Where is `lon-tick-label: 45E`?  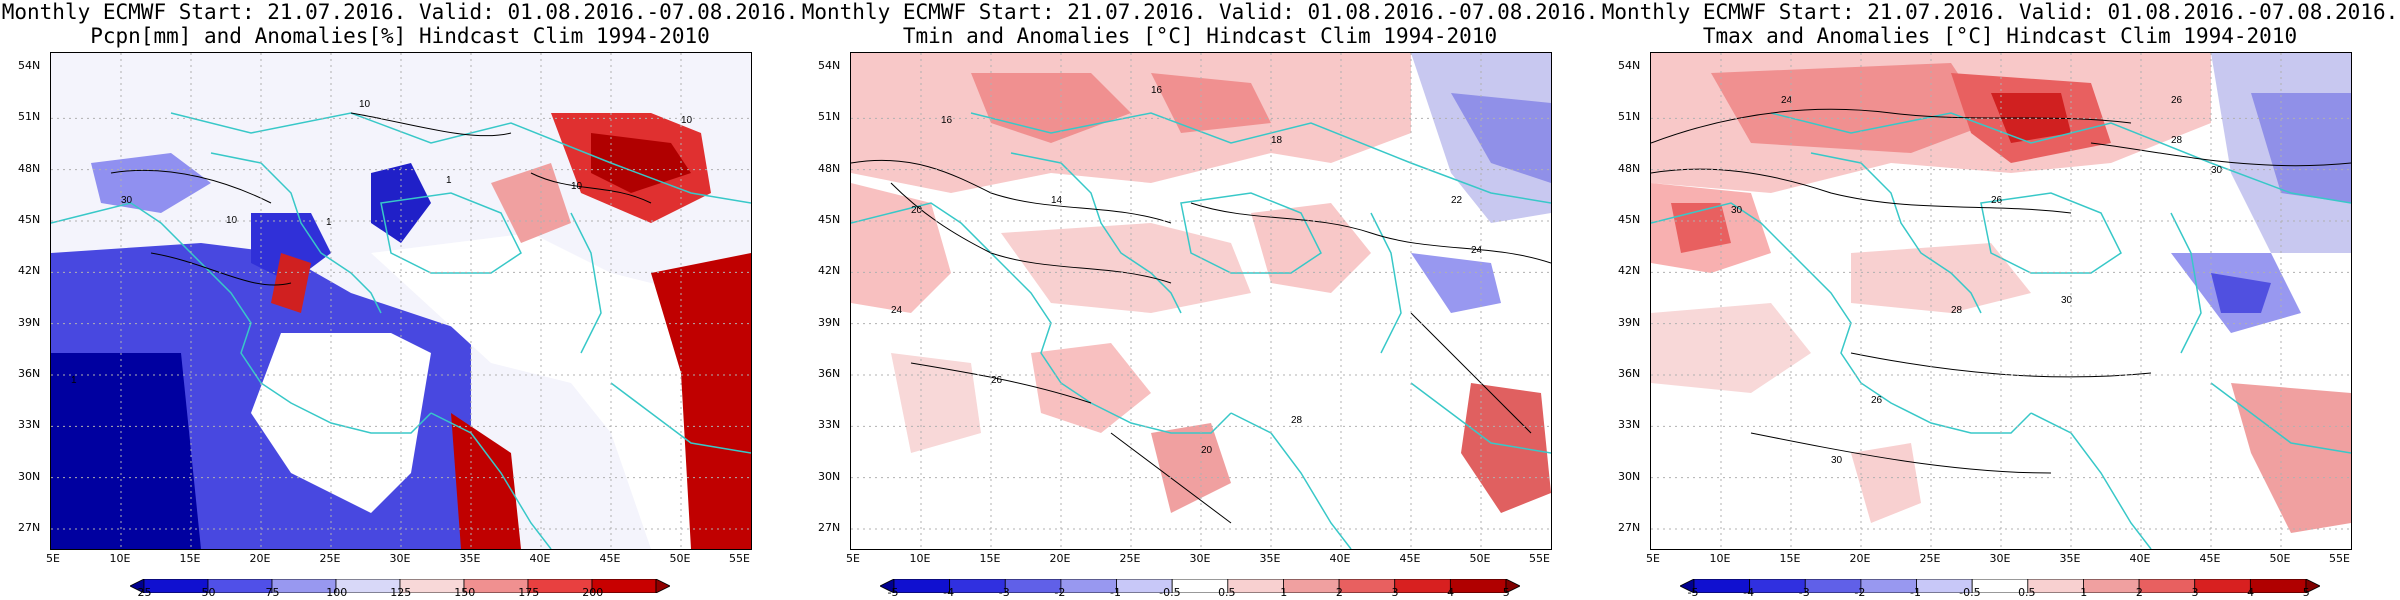 lon-tick-label: 45E is located at coordinates (2210, 558).